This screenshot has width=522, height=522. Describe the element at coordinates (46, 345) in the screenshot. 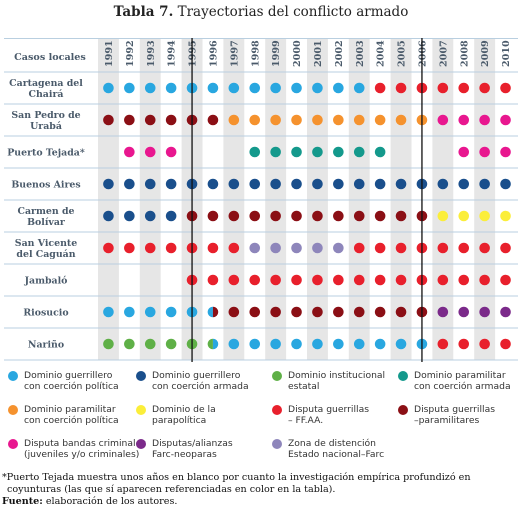

I see `case-label: Nariño` at that location.